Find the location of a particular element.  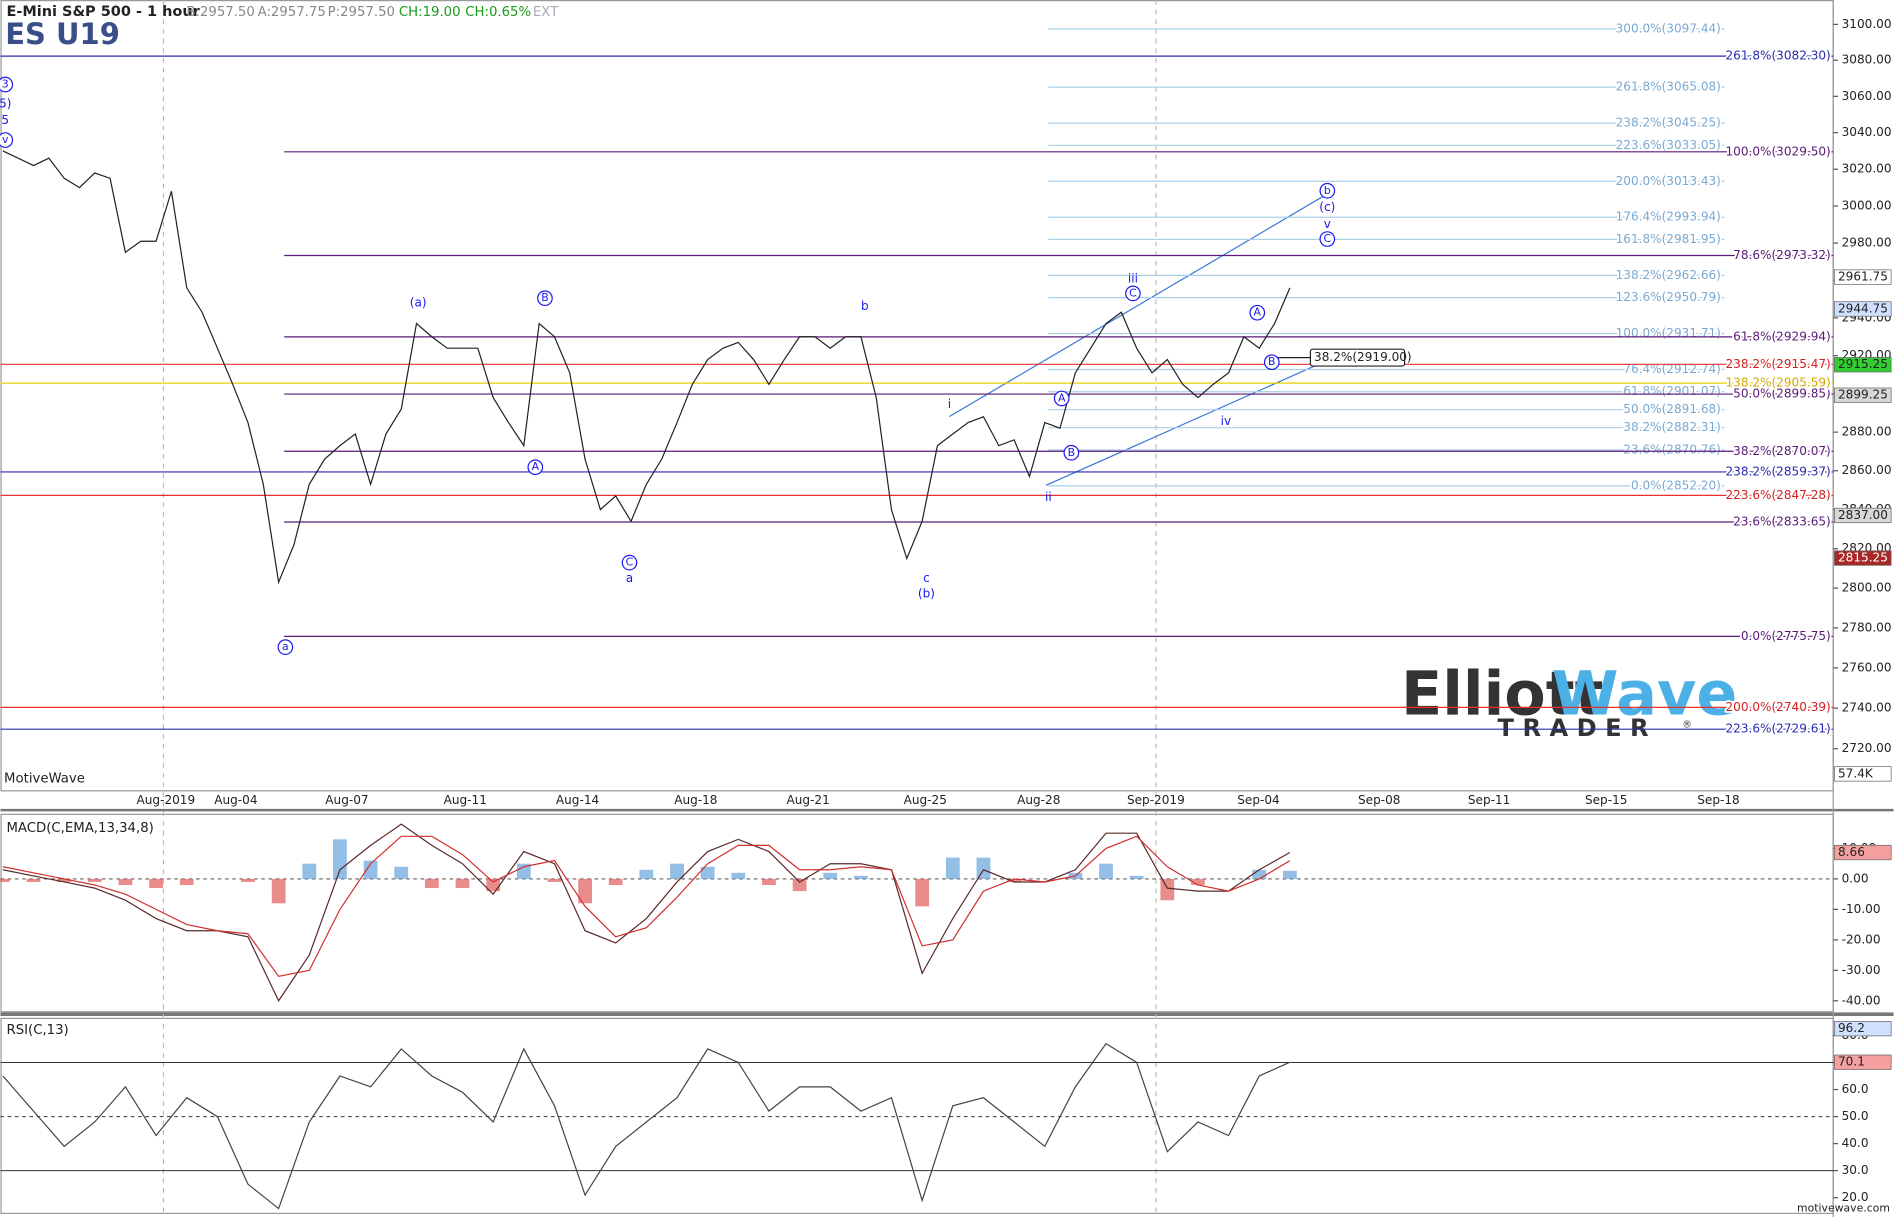

price-tag: 2944.75 is located at coordinates (1863, 308).